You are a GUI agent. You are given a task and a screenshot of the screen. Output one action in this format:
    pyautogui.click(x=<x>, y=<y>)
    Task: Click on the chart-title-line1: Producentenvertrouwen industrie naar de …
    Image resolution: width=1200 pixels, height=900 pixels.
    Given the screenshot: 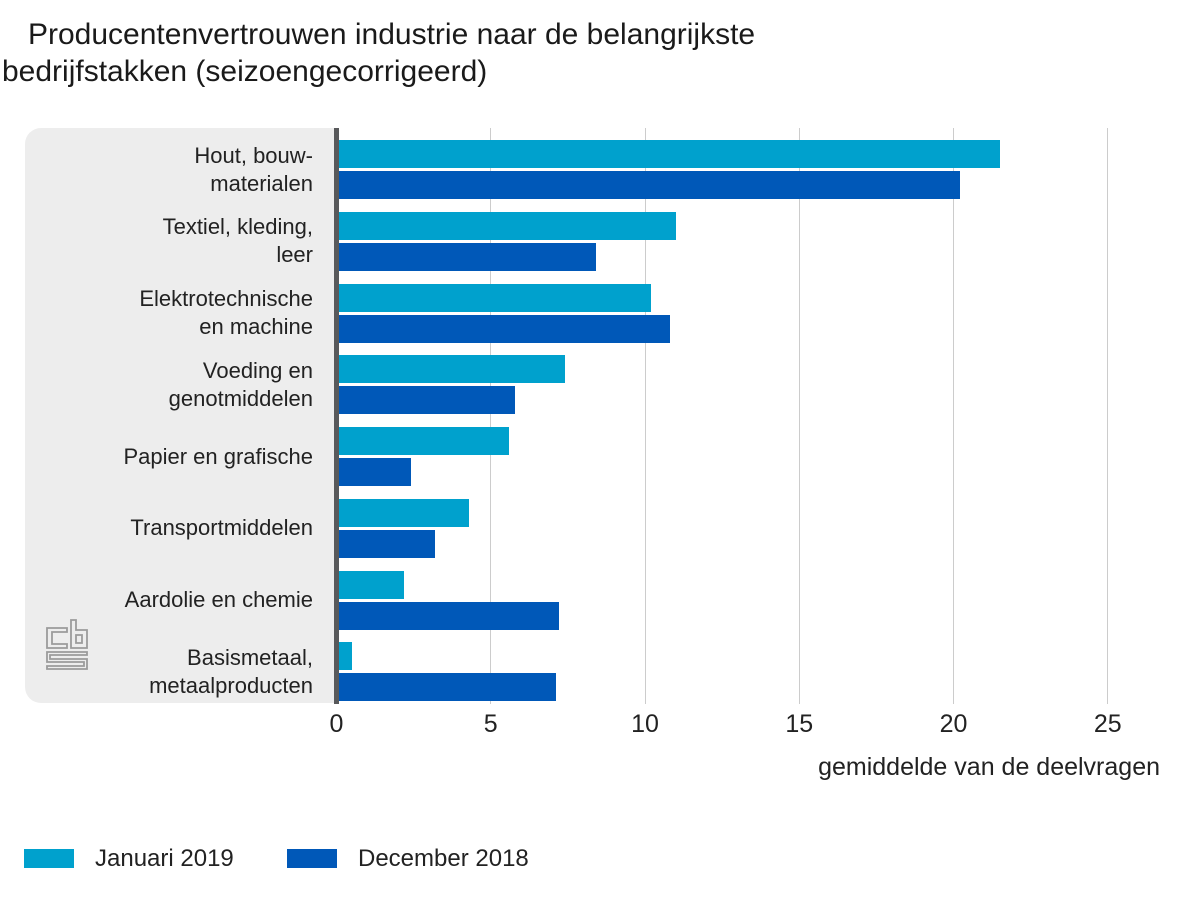 What is the action you would take?
    pyautogui.click(x=392, y=34)
    